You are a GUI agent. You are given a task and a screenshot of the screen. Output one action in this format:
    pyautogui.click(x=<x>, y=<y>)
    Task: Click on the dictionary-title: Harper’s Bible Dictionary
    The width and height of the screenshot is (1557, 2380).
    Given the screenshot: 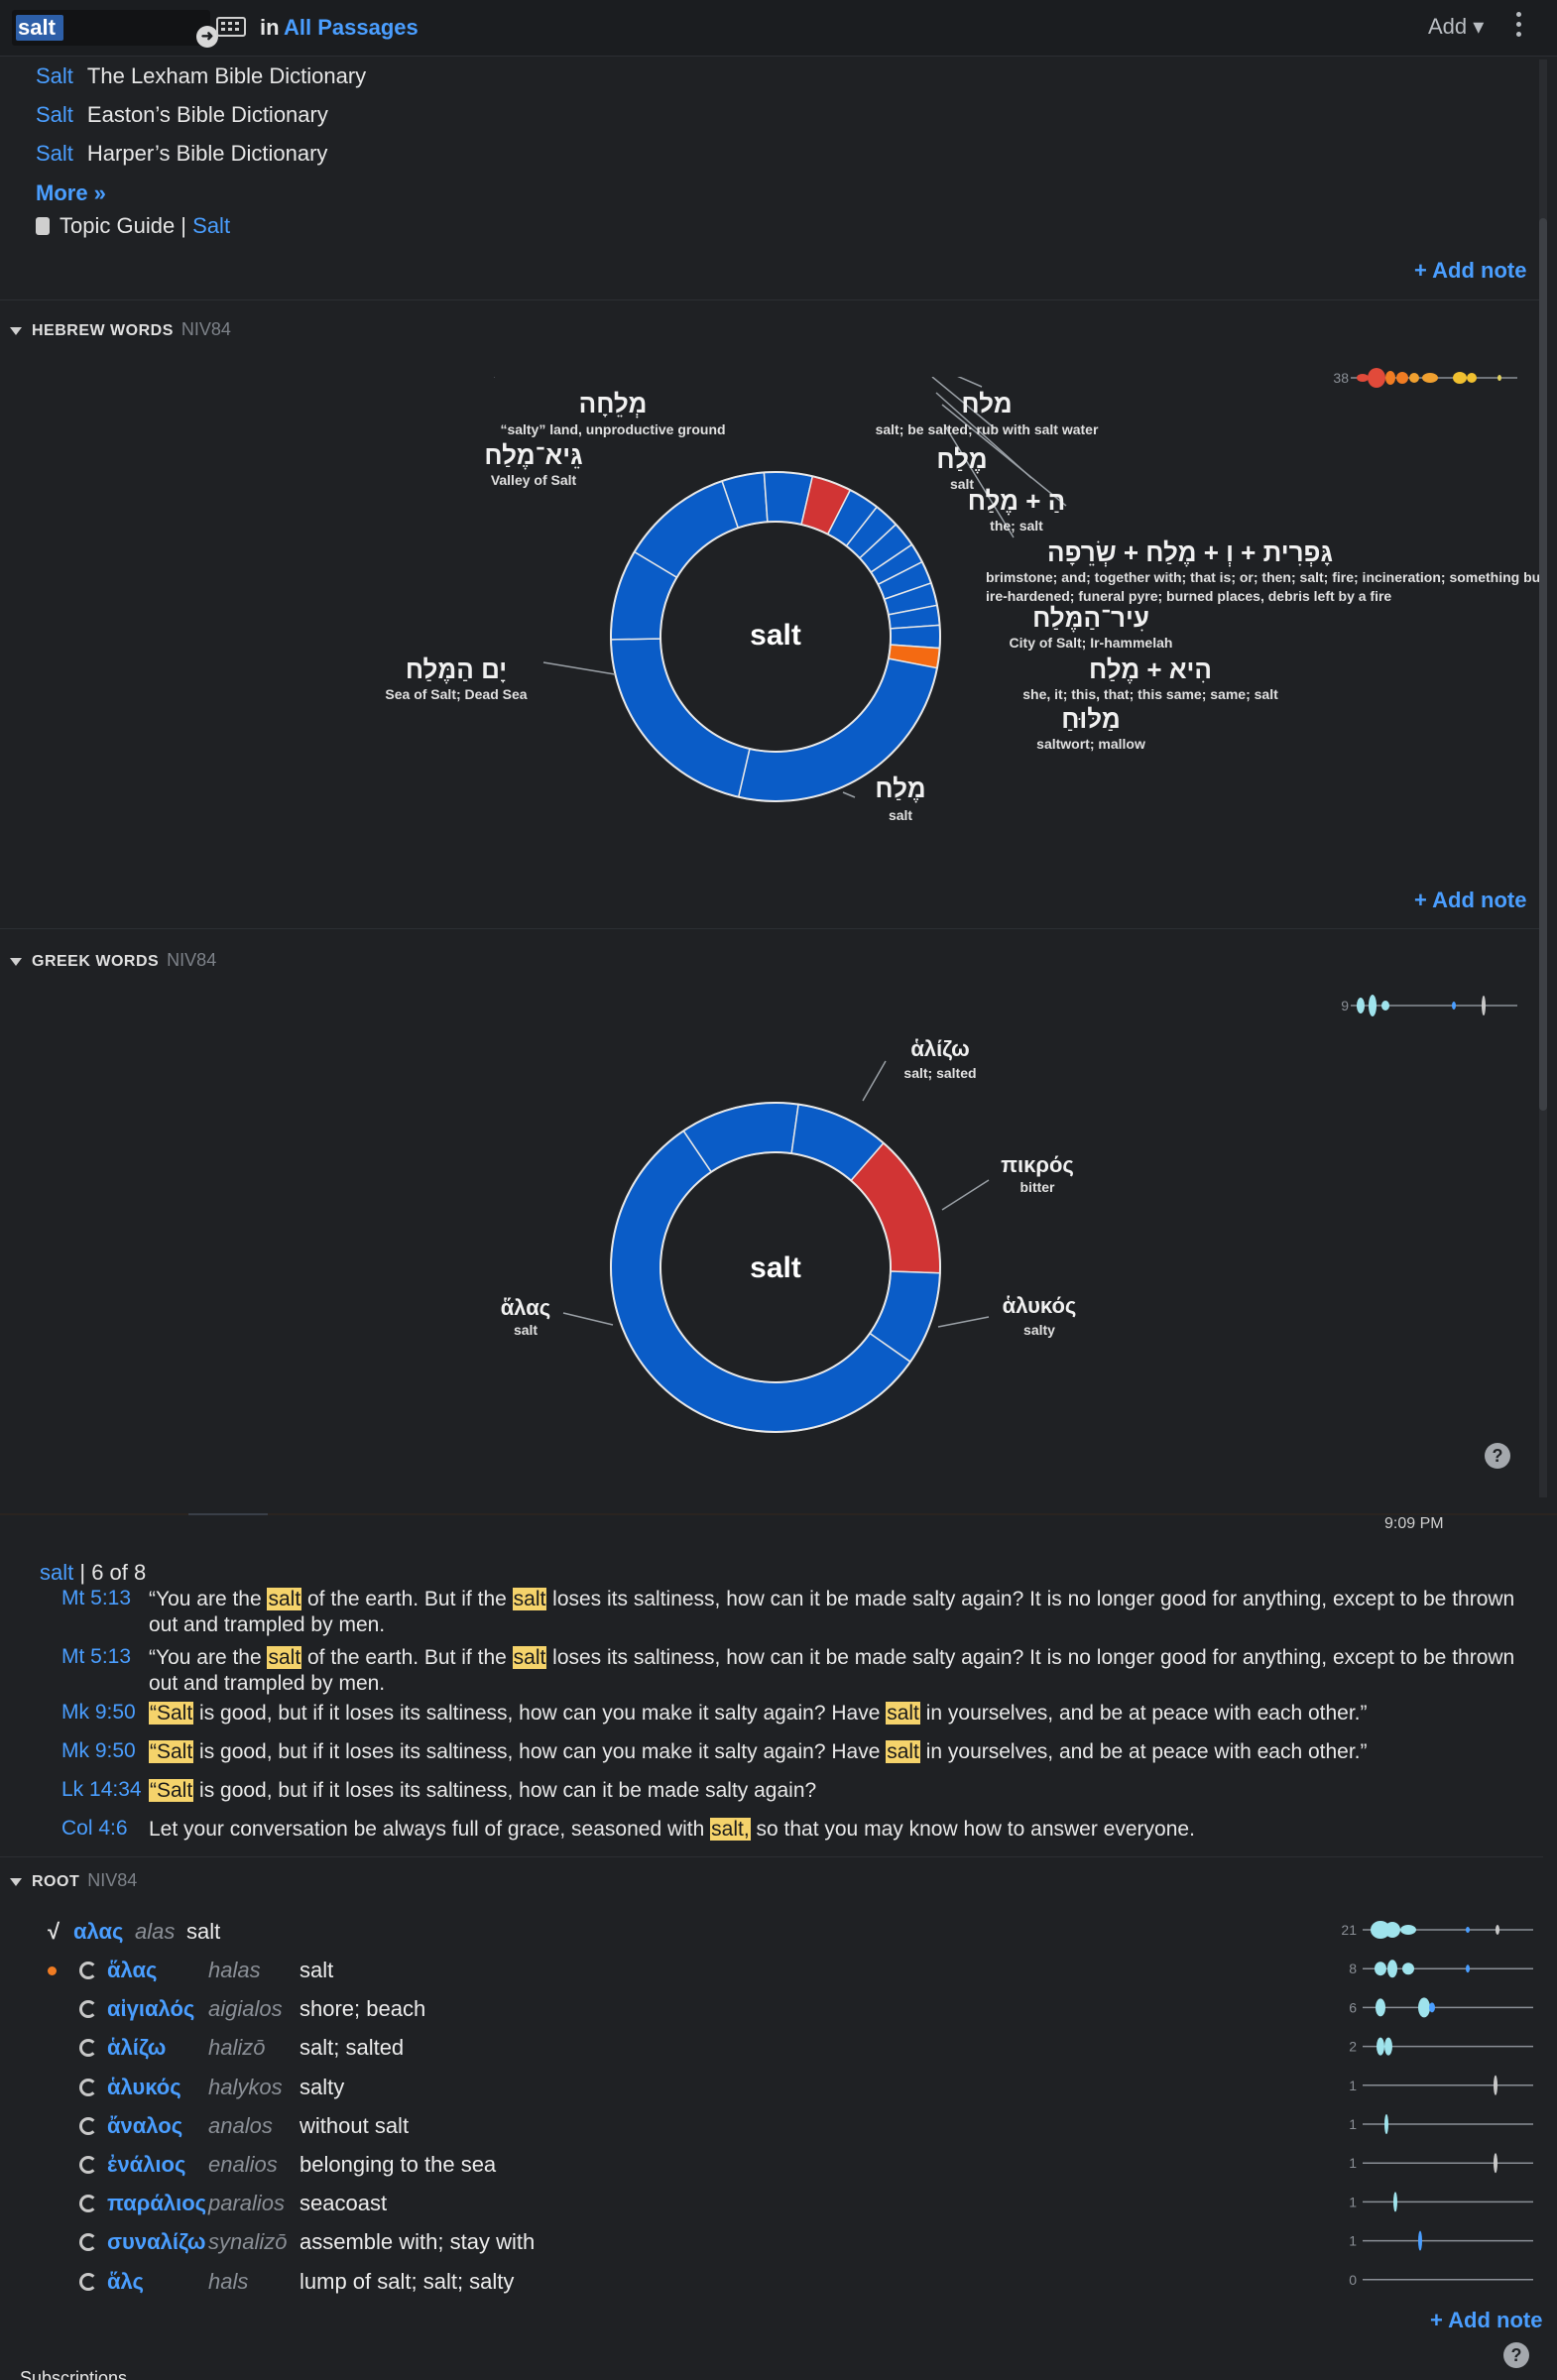 What is the action you would take?
    pyautogui.click(x=207, y=153)
    